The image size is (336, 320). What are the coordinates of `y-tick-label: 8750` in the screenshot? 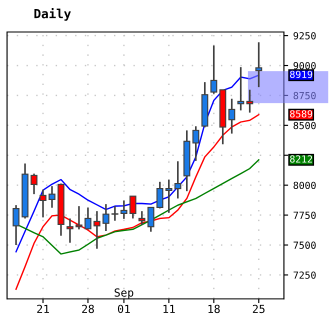 It's located at (305, 96).